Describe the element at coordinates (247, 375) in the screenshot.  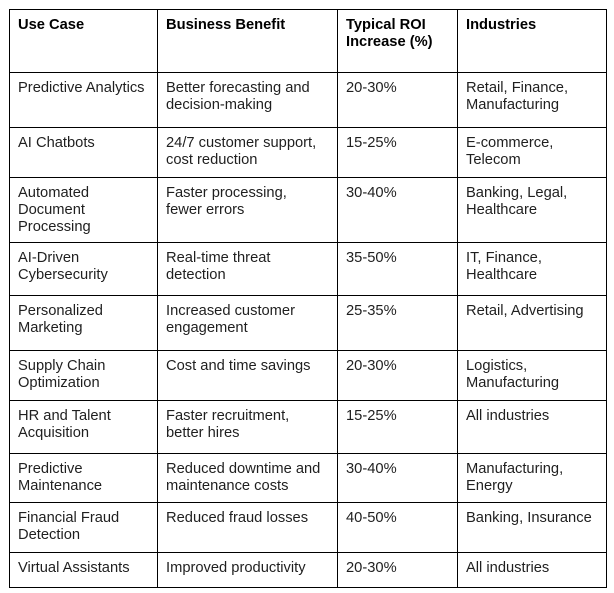
I see `cell-business-benefit: Cost and time savings` at that location.